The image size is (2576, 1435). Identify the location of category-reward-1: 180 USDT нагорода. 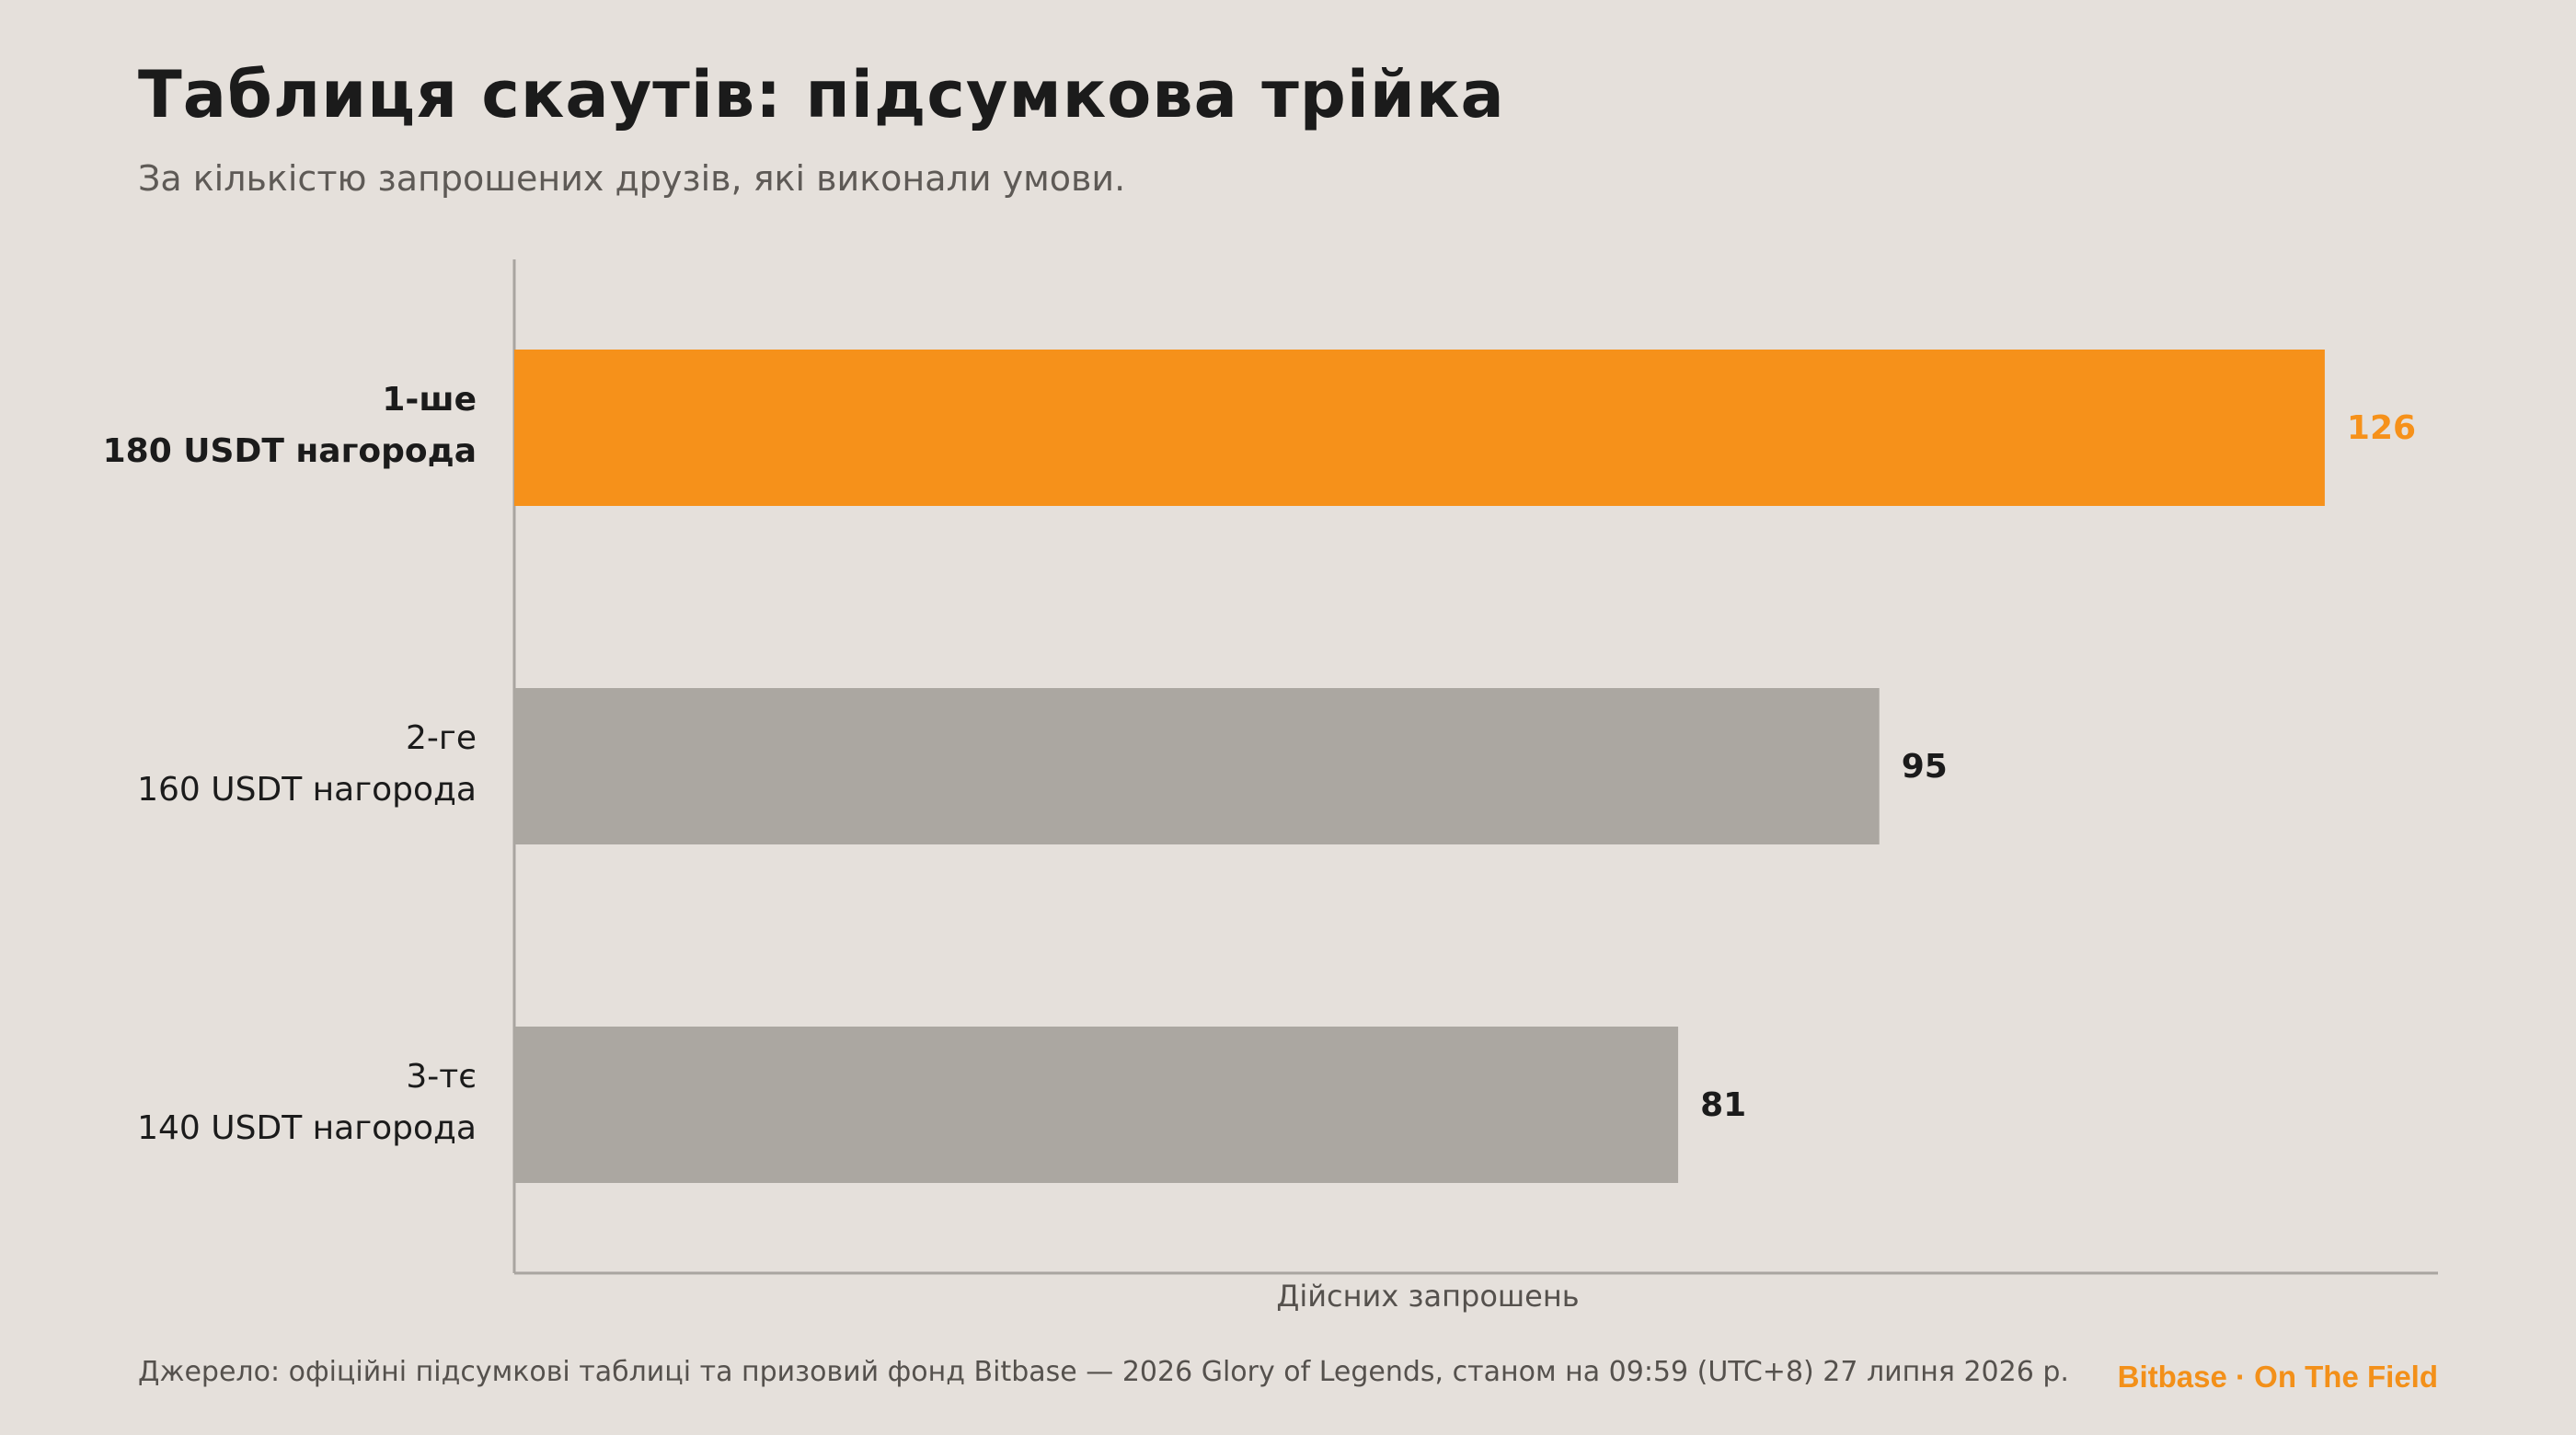
(290, 451).